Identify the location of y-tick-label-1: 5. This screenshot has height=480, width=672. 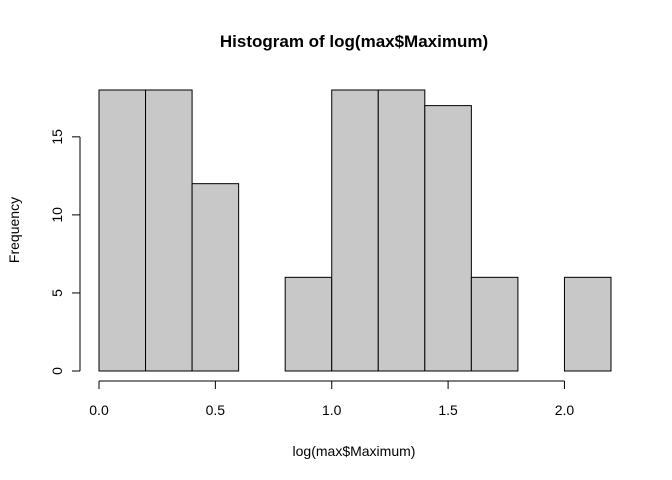
(57, 293).